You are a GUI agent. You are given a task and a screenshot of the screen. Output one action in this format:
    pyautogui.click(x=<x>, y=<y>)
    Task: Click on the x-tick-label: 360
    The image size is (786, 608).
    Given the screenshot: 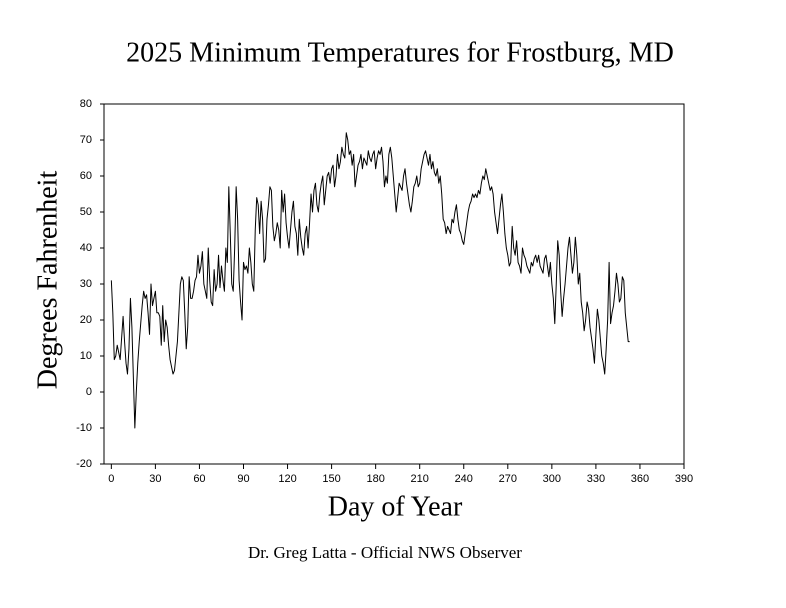 What is the action you would take?
    pyautogui.click(x=640, y=479)
    